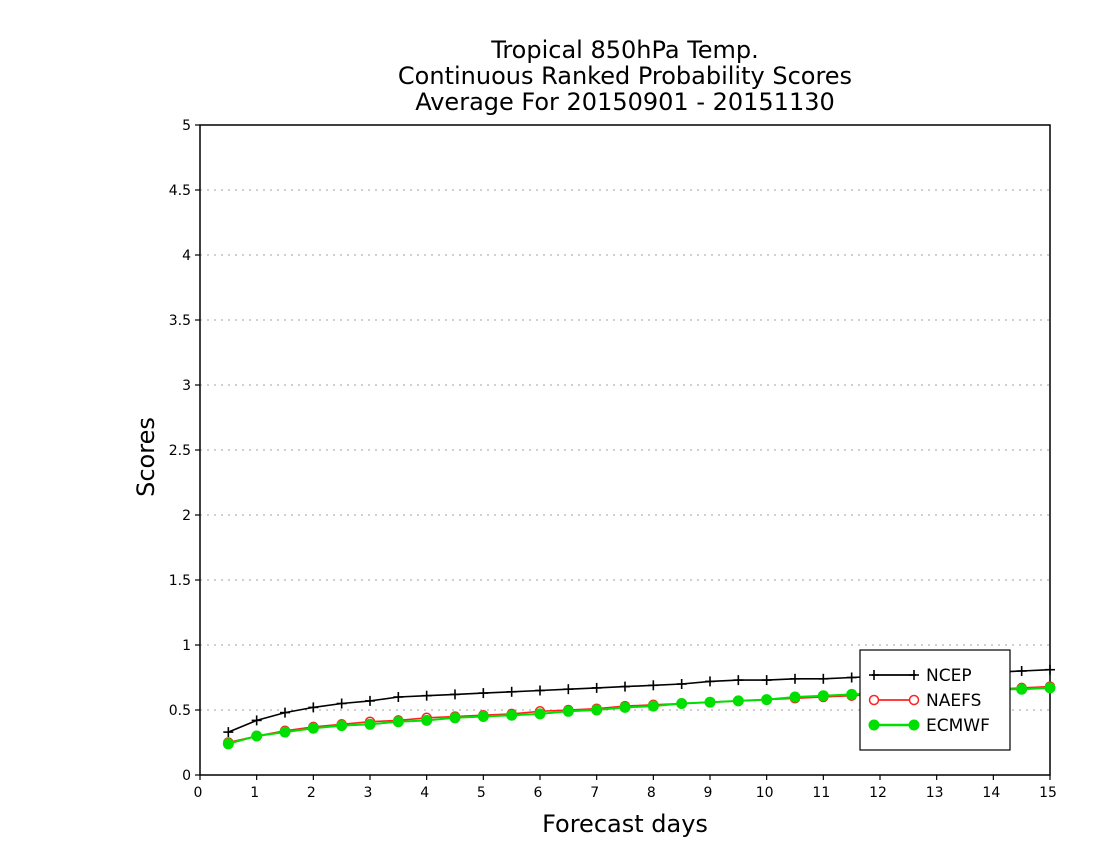 This screenshot has height=850, width=1100. I want to click on y-tick-label: 1.5, so click(180, 581).